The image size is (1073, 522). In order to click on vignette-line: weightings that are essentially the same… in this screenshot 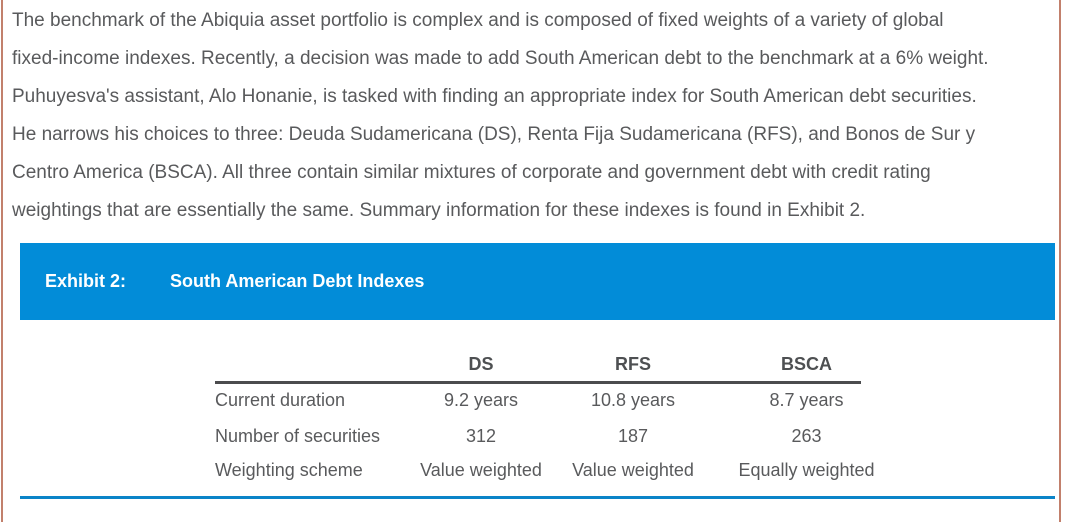, I will do `click(439, 210)`.